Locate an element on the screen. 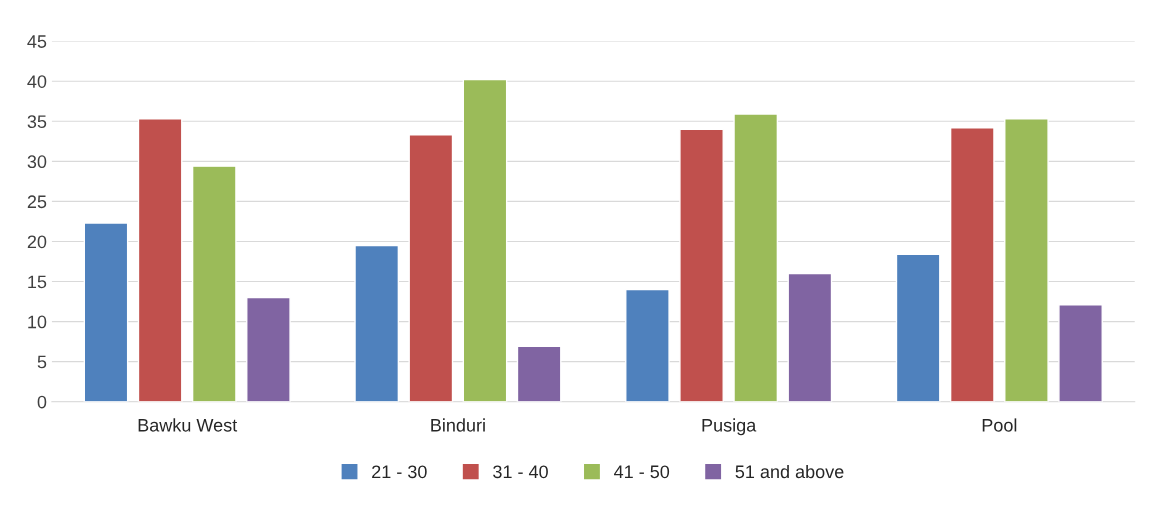 The width and height of the screenshot is (1152, 515). legend-label: 51 and above is located at coordinates (789, 471).